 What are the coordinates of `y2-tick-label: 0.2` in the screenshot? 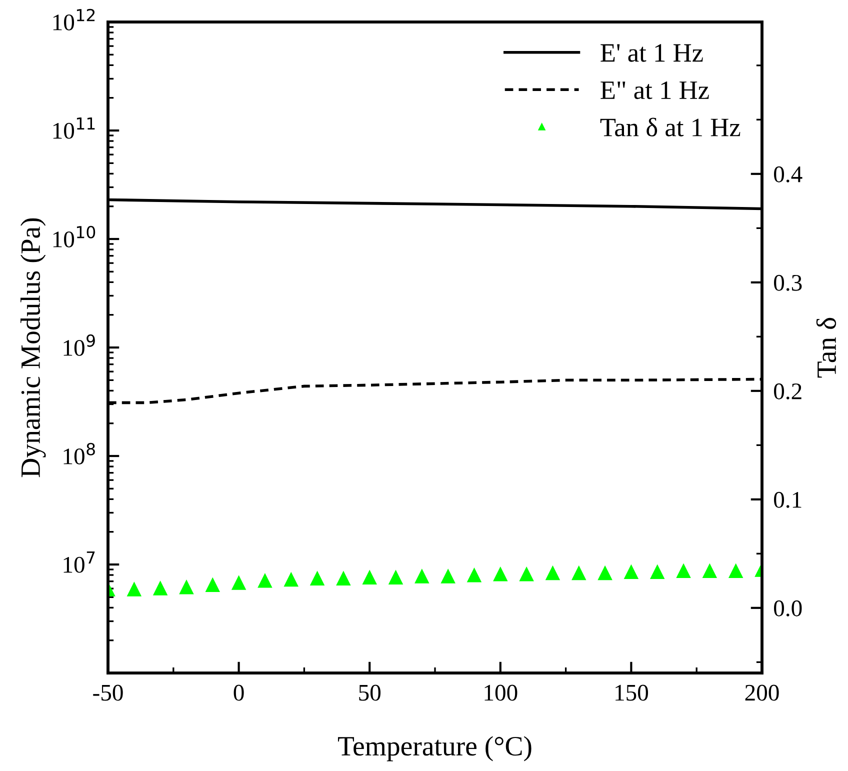 It's located at (788, 391).